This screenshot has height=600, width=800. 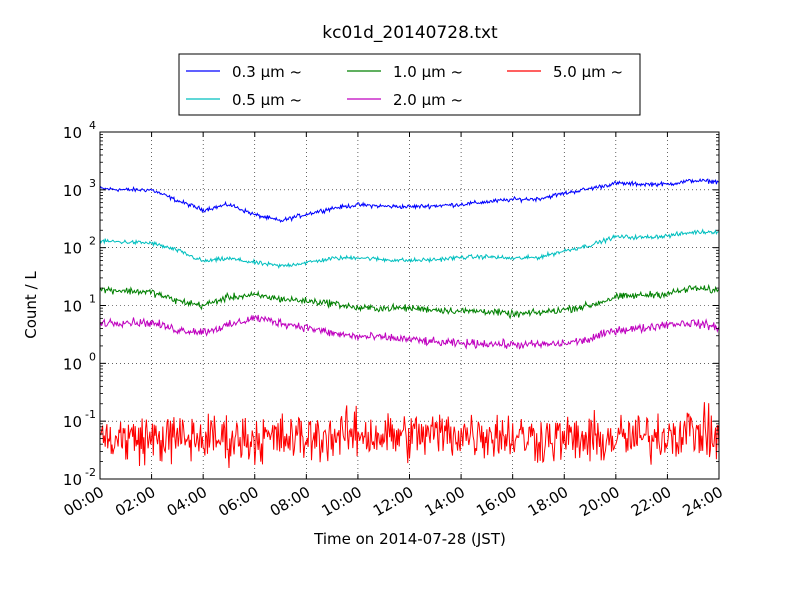 I want to click on y-tick-exponent: -1, so click(x=90, y=414).